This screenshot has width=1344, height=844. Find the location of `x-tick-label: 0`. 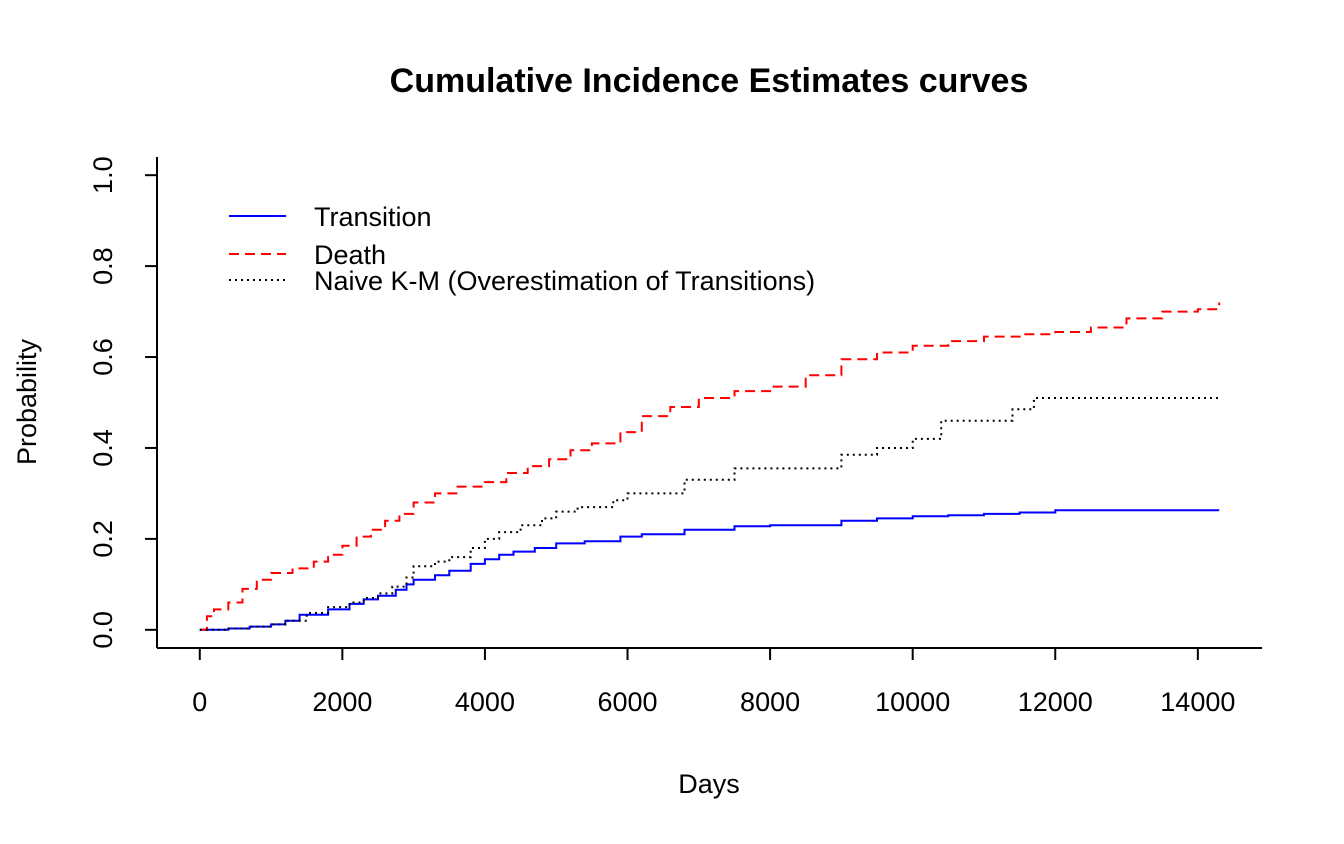

x-tick-label: 0 is located at coordinates (199, 702).